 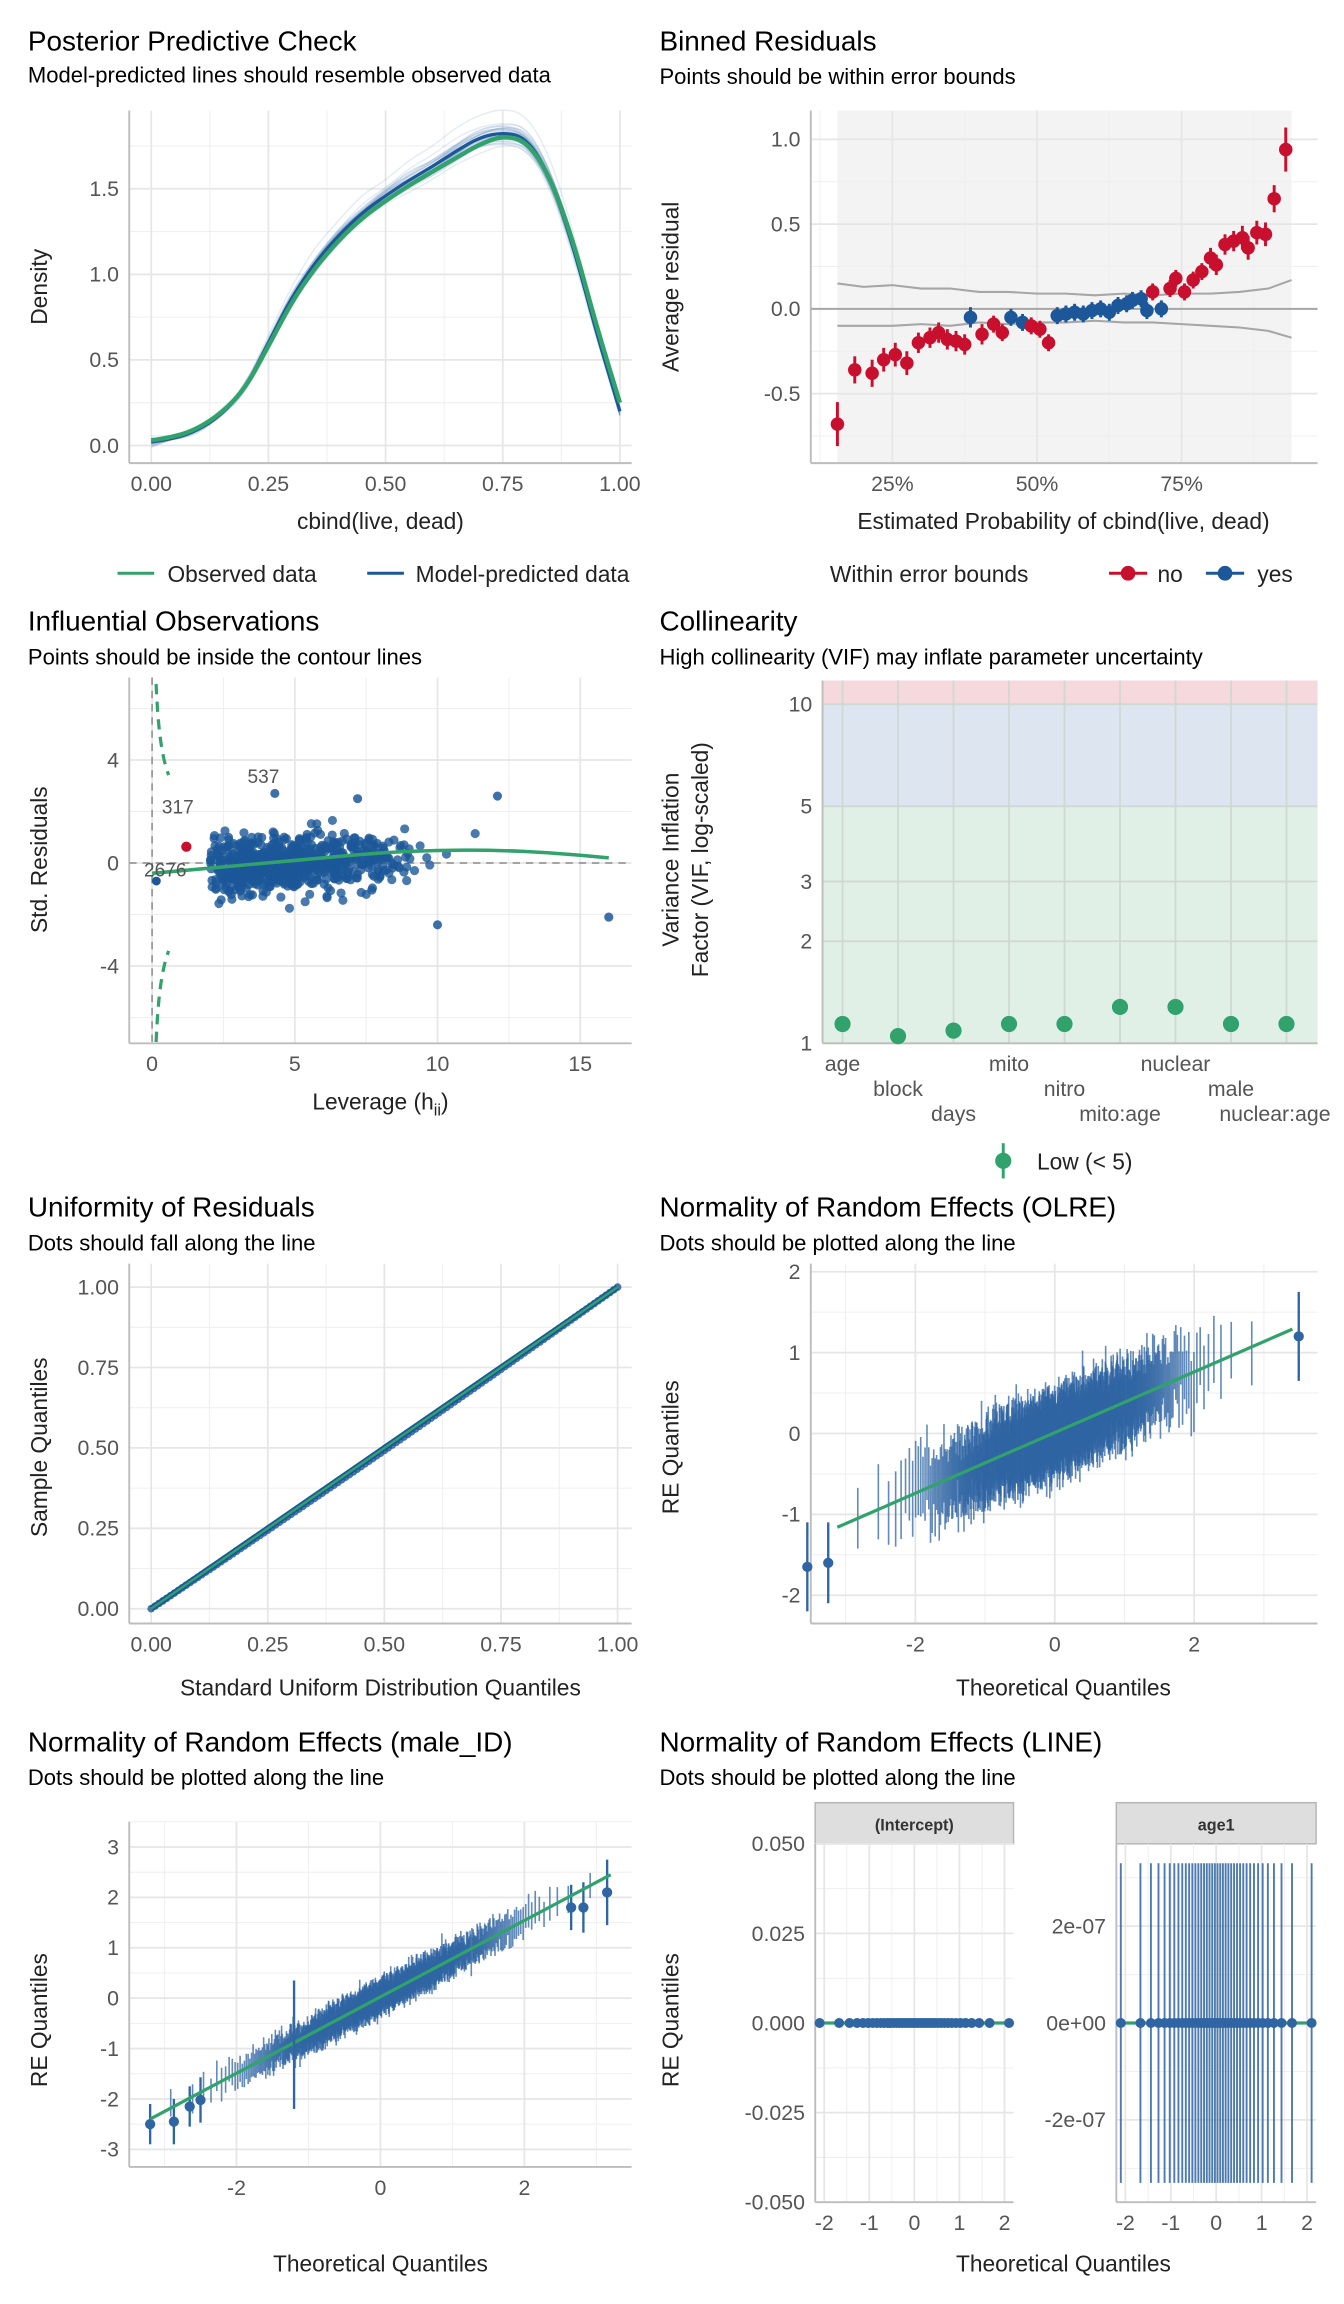 What do you see at coordinates (523, 574) in the screenshot?
I see `legend-label-model: Model-predicted data` at bounding box center [523, 574].